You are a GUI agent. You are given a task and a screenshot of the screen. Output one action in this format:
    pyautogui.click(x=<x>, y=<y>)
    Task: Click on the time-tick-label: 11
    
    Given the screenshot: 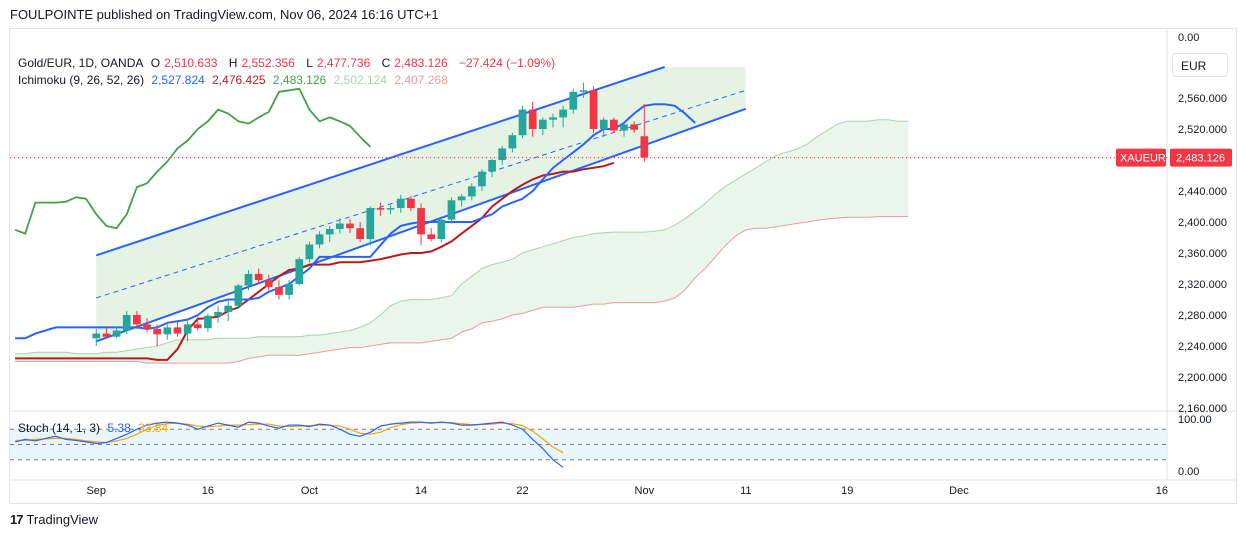 What is the action you would take?
    pyautogui.click(x=745, y=491)
    